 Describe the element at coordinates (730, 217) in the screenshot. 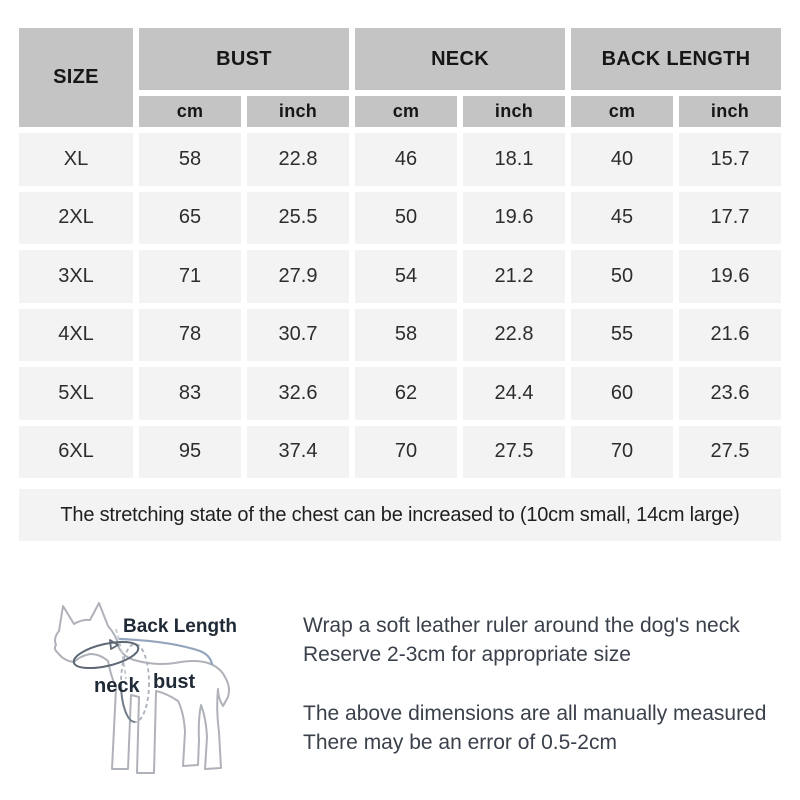

I see `table-cell: 17.7` at that location.